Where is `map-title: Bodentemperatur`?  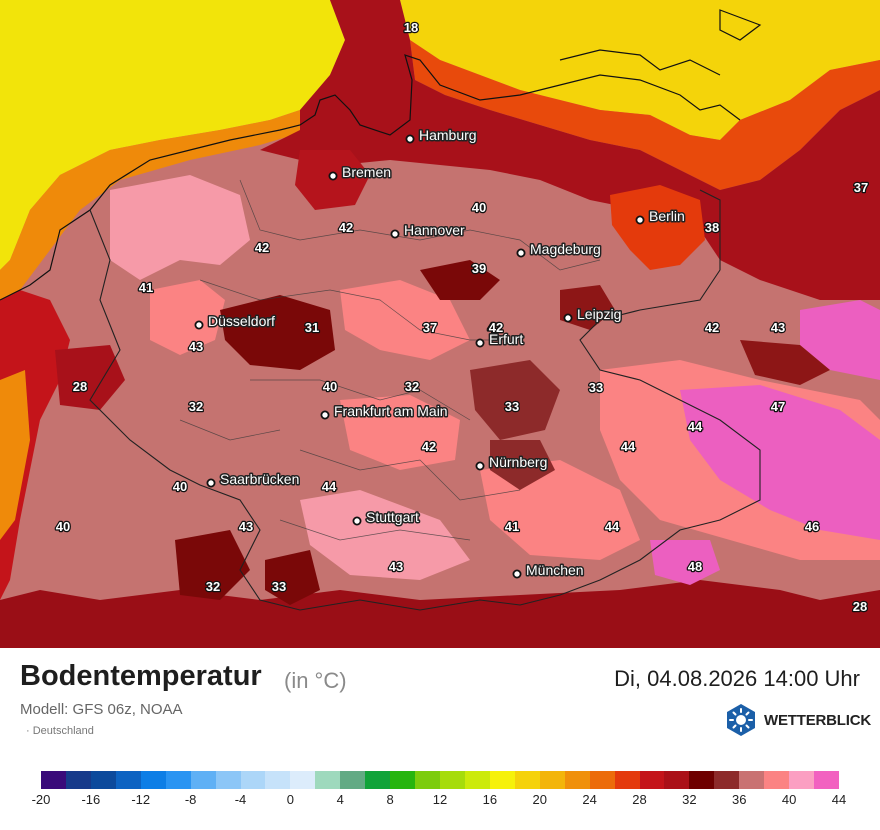
map-title: Bodentemperatur is located at coordinates (141, 676).